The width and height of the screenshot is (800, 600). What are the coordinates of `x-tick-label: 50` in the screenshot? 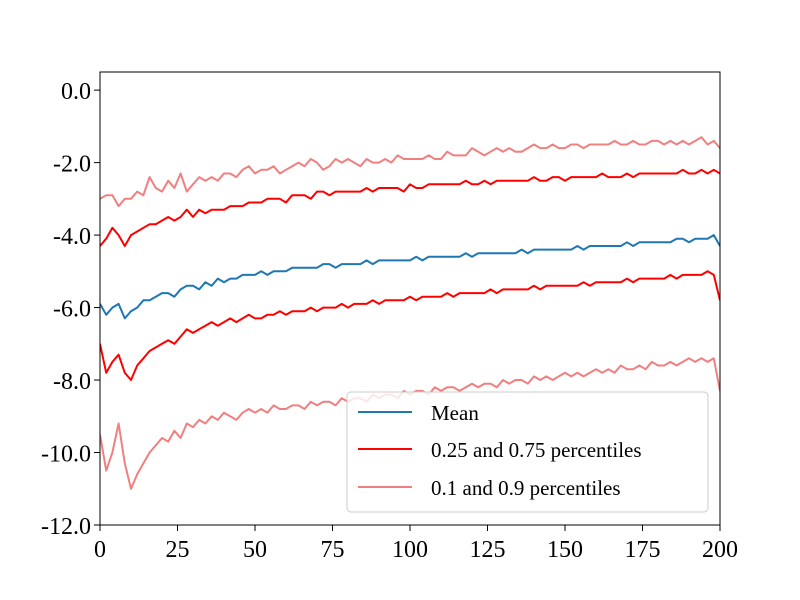 It's located at (255, 550).